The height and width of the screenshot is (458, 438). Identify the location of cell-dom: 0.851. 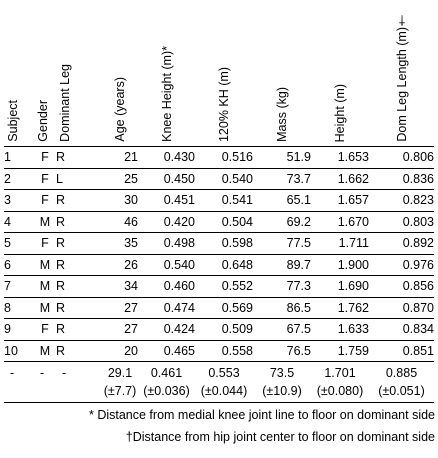
(401, 351).